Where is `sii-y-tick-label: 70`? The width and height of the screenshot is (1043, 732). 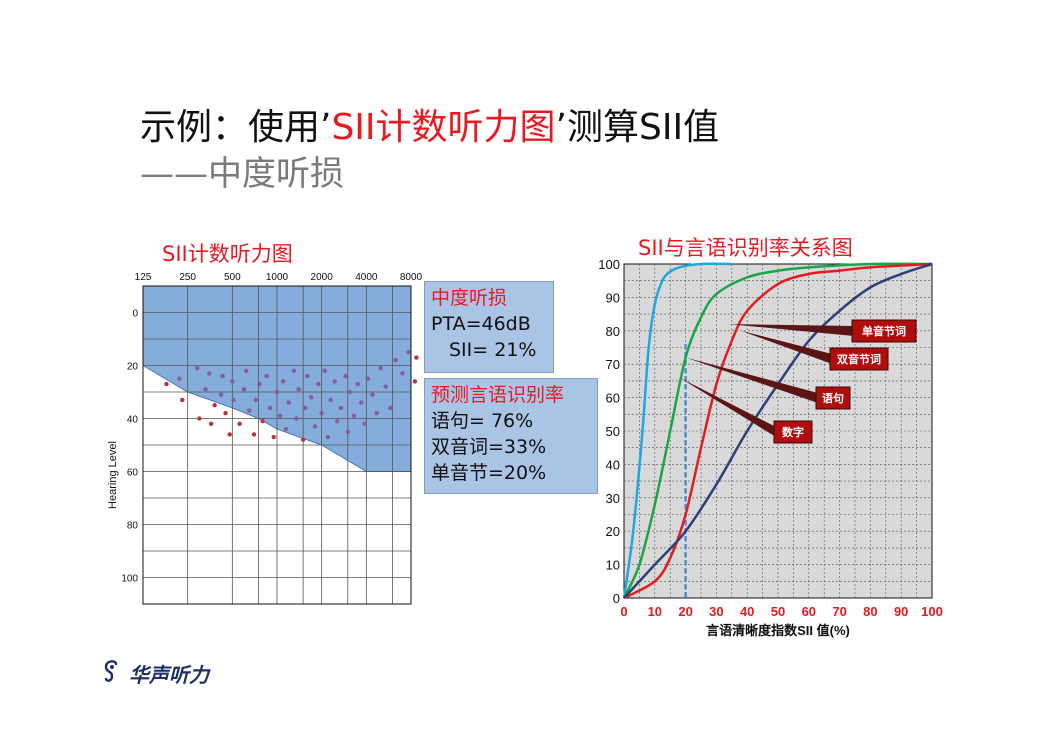 sii-y-tick-label: 70 is located at coordinates (613, 364).